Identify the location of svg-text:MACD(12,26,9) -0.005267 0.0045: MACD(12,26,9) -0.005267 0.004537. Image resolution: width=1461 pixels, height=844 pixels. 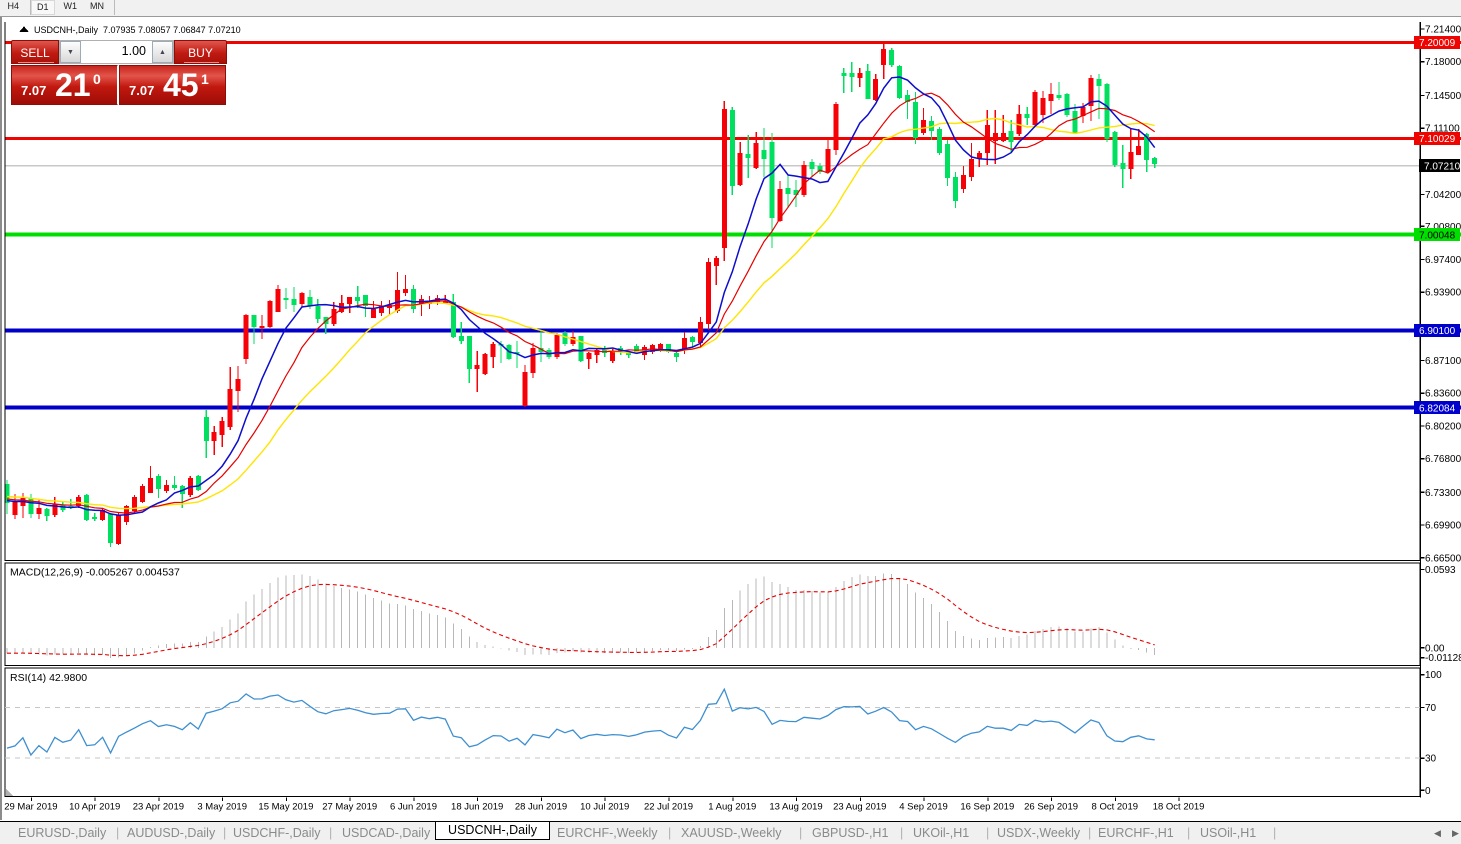
(95, 573).